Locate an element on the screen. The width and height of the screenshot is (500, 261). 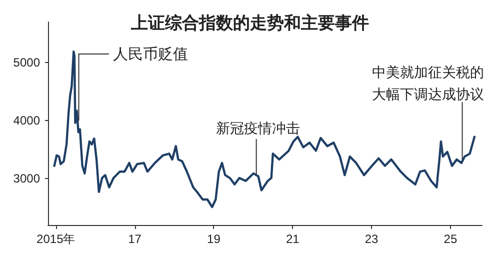
x-tick-label: 23 is located at coordinates (371, 239).